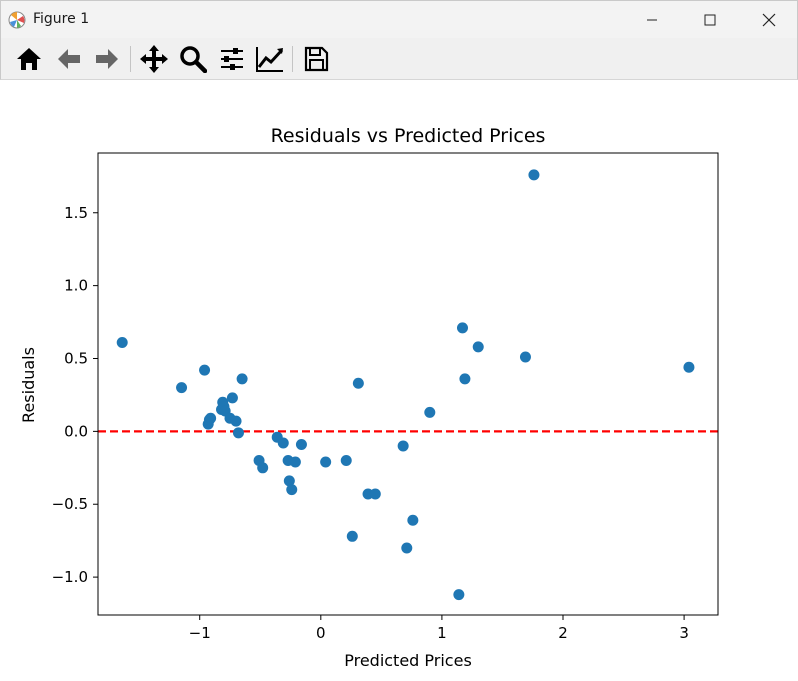  What do you see at coordinates (70, 504) in the screenshot?
I see `y-tick-label: −0.5` at bounding box center [70, 504].